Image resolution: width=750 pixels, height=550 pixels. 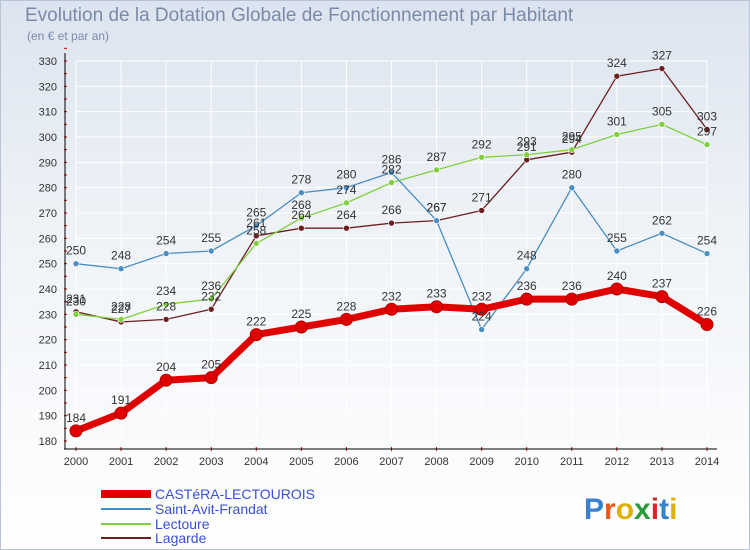 I want to click on x-tick-label: 2009, so click(x=481, y=462).